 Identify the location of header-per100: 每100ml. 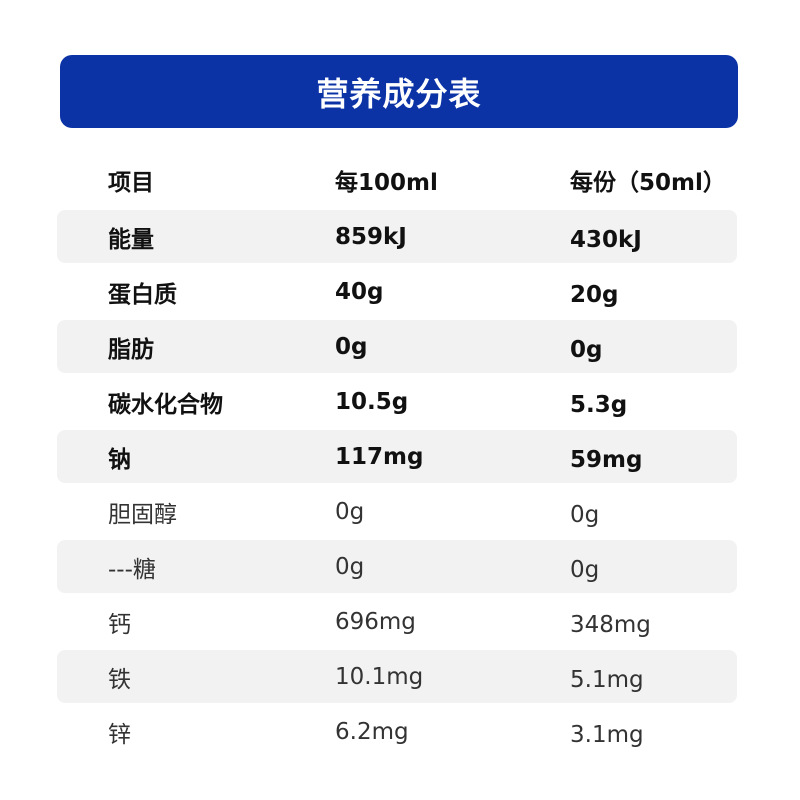
(386, 182).